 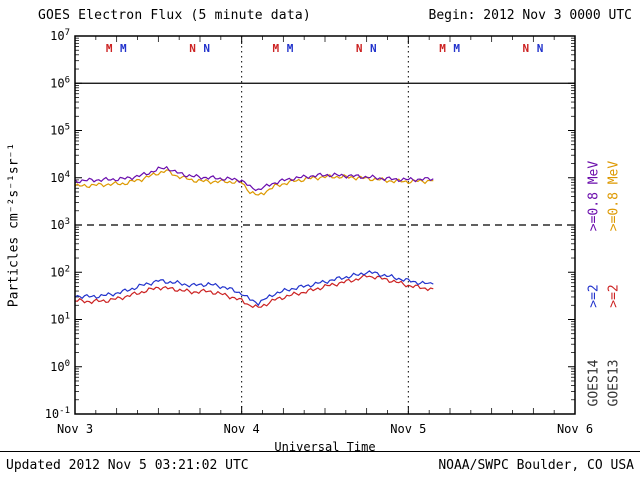 What do you see at coordinates (60, 82) in the screenshot?
I see `y-tick-label: 10⁶` at bounding box center [60, 82].